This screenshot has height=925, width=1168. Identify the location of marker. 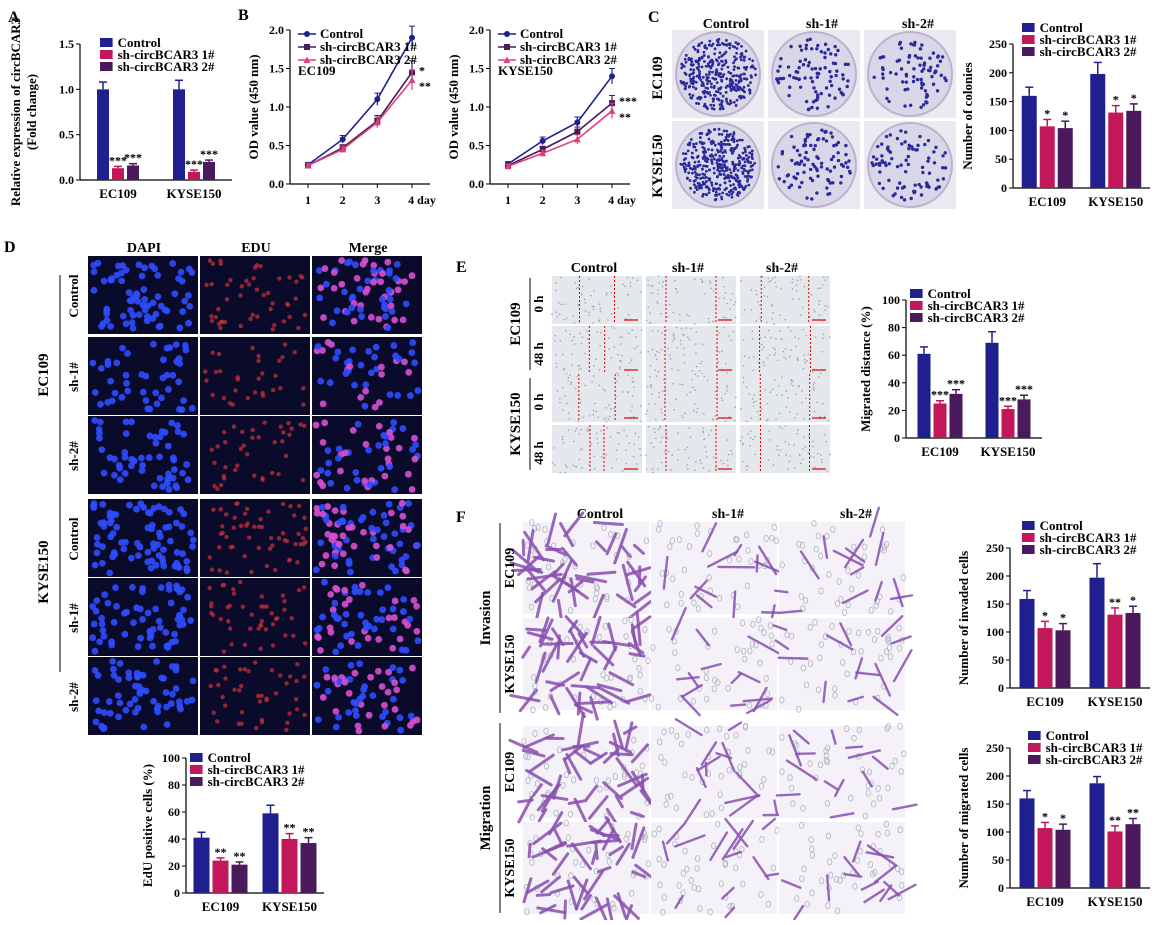
(507, 47).